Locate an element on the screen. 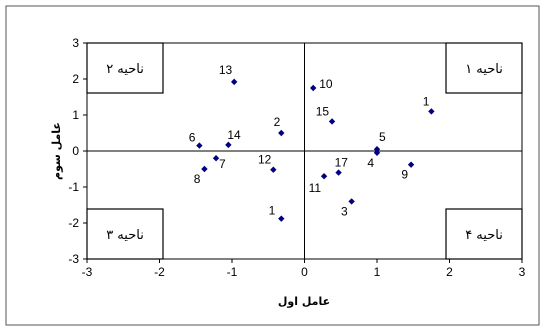 This screenshot has width=545, height=331. y-tick-label: 2 is located at coordinates (75, 79).